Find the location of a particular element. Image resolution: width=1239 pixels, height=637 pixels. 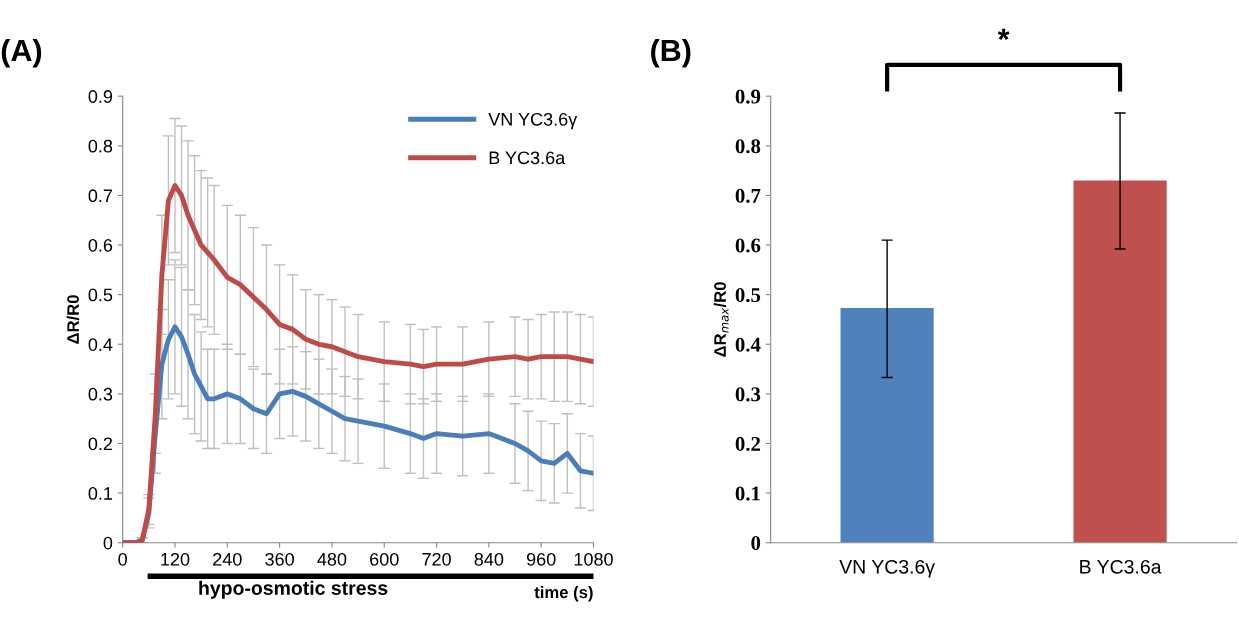

chart-title: (A) is located at coordinates (21, 53).